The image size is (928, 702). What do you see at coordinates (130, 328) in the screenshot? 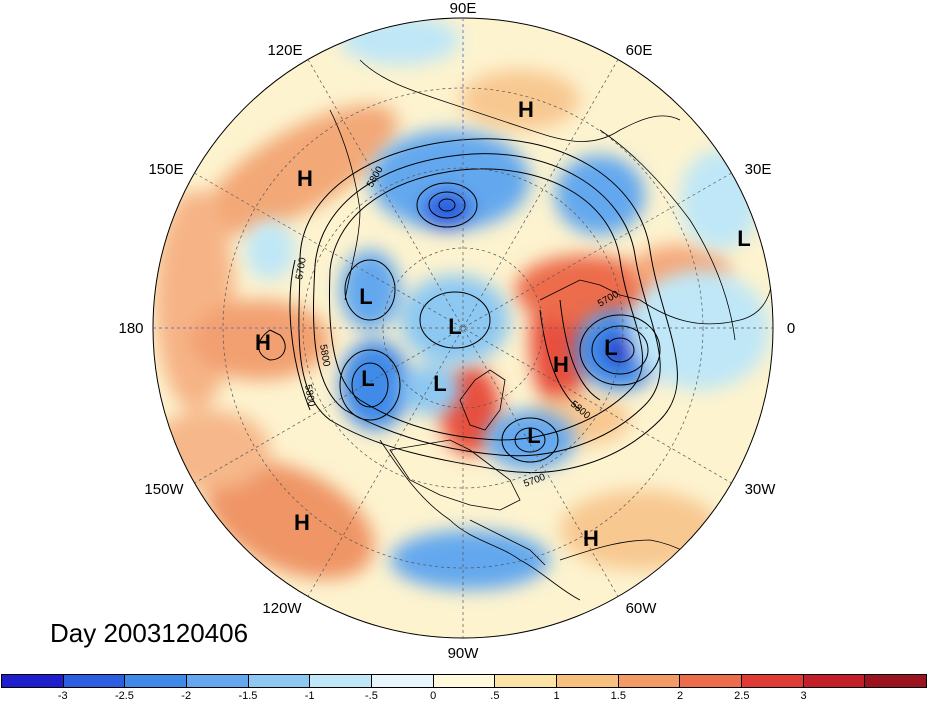
I see `lon-label-180: 180` at bounding box center [130, 328].